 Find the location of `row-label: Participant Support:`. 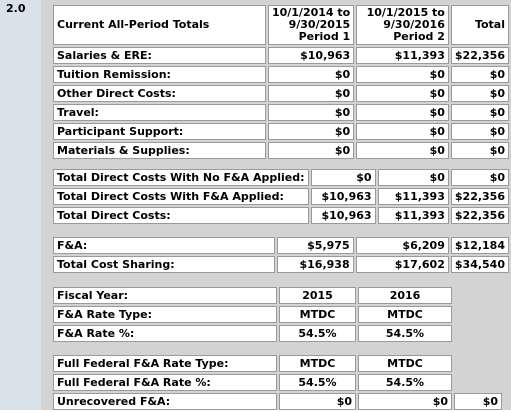

row-label: Participant Support: is located at coordinates (159, 131).